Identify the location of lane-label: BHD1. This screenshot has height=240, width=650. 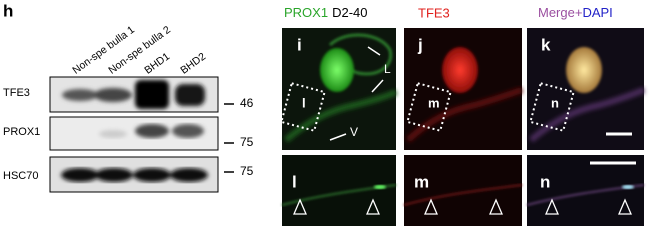
(157, 63).